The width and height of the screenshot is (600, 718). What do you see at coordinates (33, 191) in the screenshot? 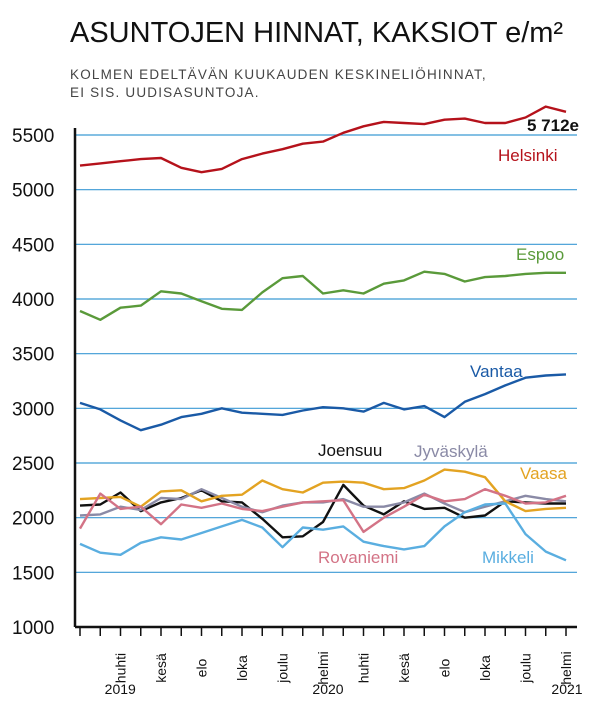
I see `y-tick-label: 5000` at bounding box center [33, 191].